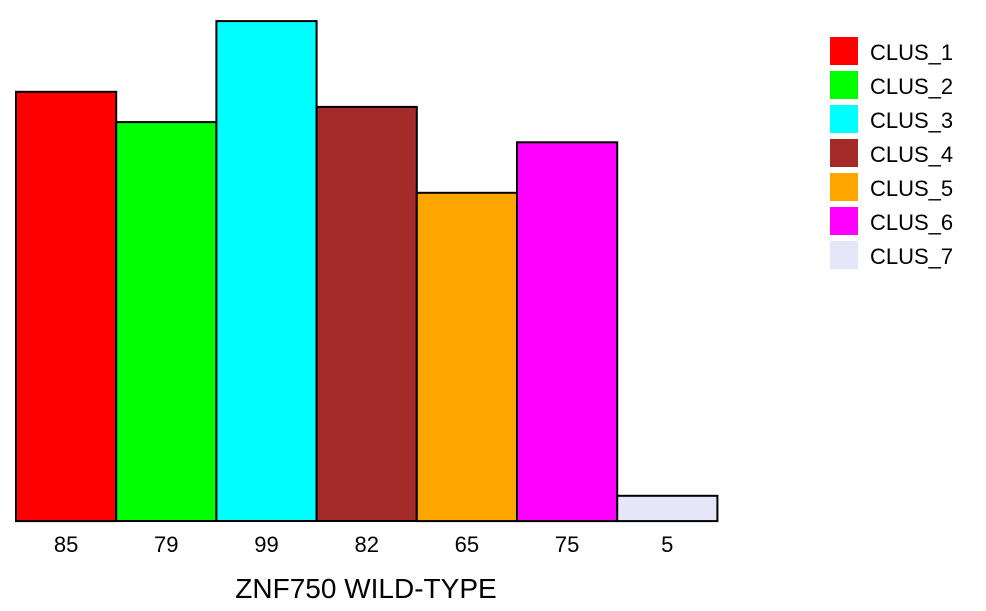 This screenshot has height=611, width=986. Describe the element at coordinates (467, 544) in the screenshot. I see `x-tick-label: 65` at that location.